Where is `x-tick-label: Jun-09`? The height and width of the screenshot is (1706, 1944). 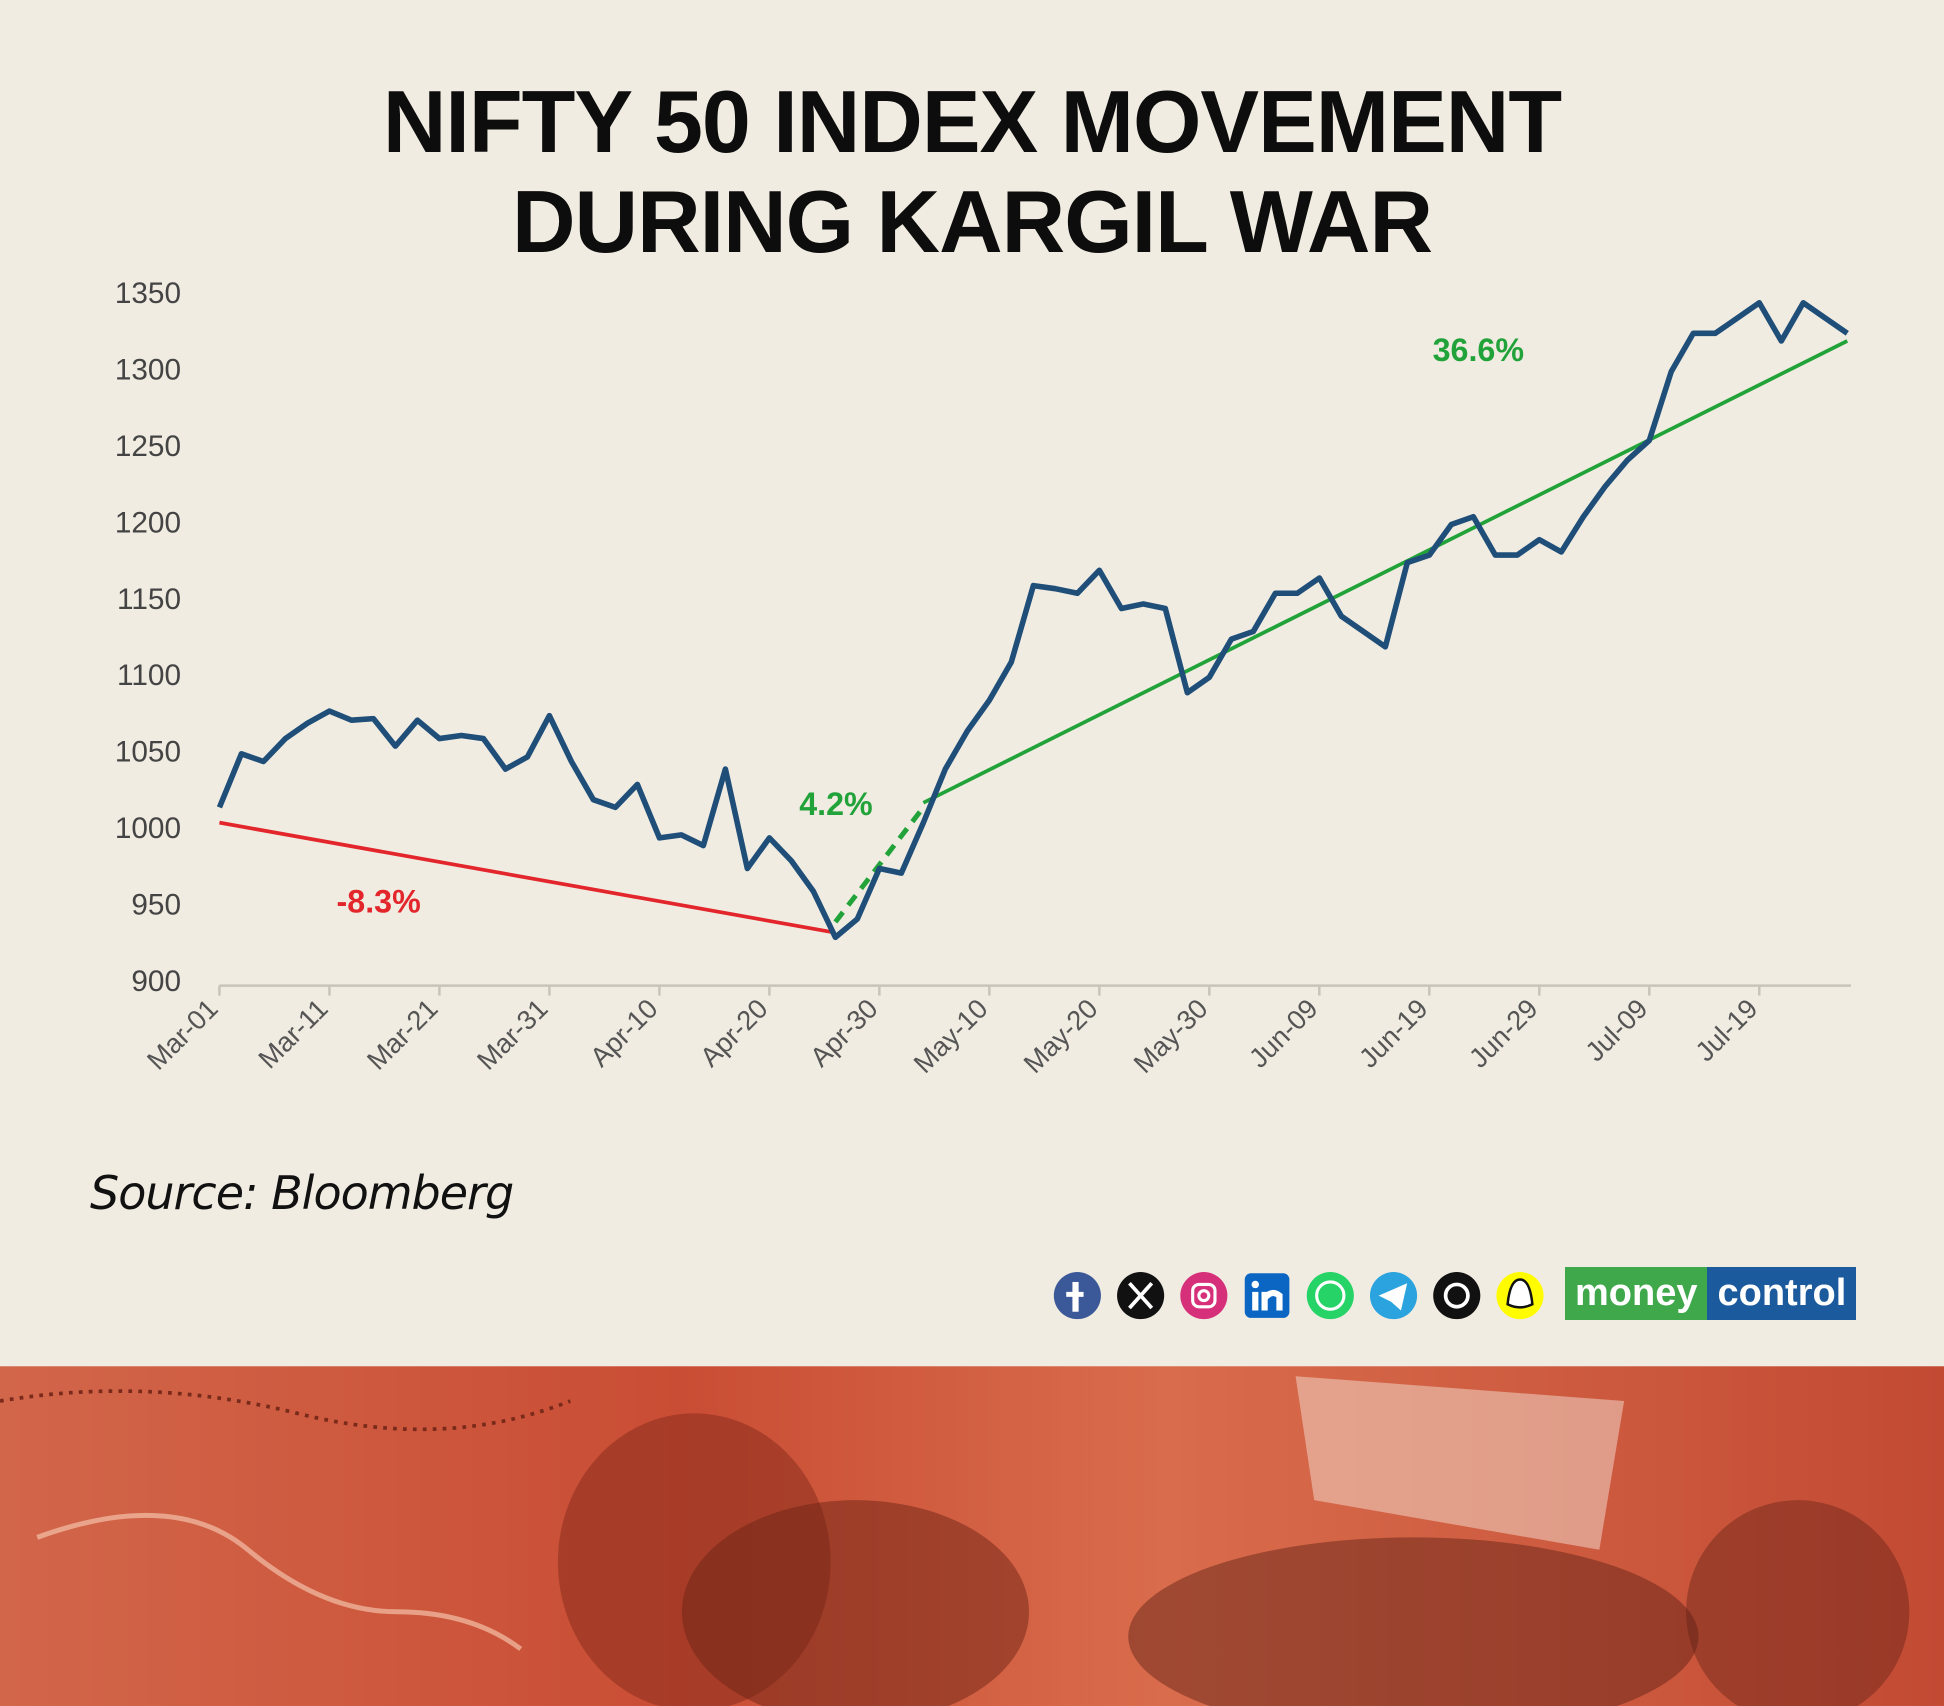 x-tick-label: Jun-09 is located at coordinates (1283, 1033).